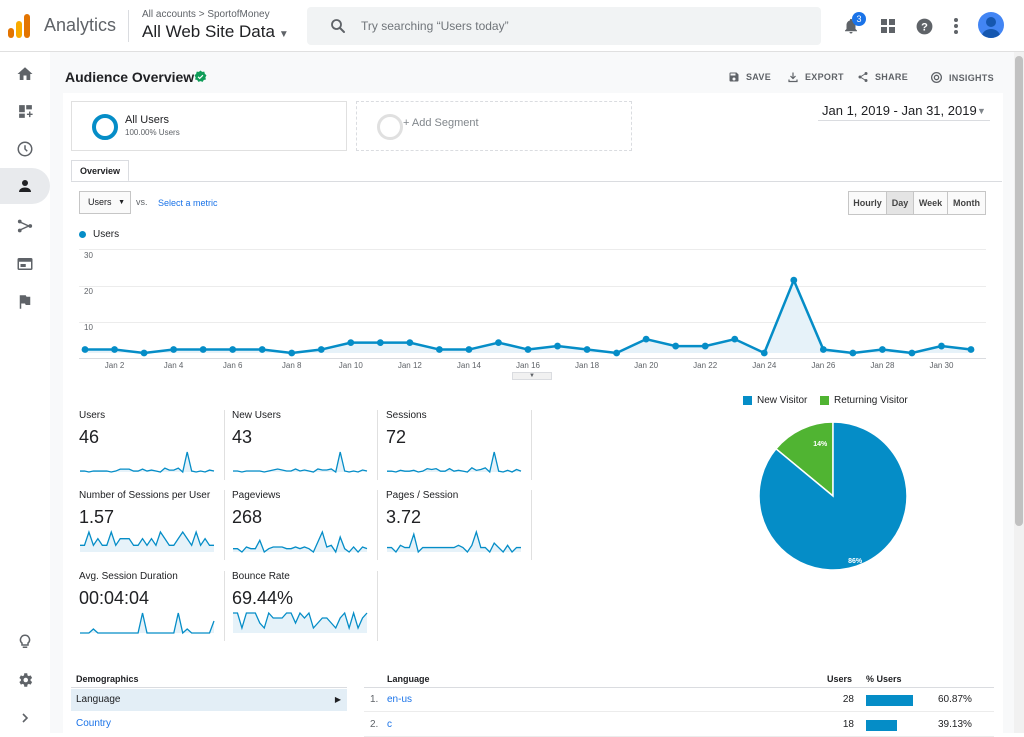 The height and width of the screenshot is (737, 1024). Describe the element at coordinates (400, 699) in the screenshot. I see `language-link: en-us` at that location.